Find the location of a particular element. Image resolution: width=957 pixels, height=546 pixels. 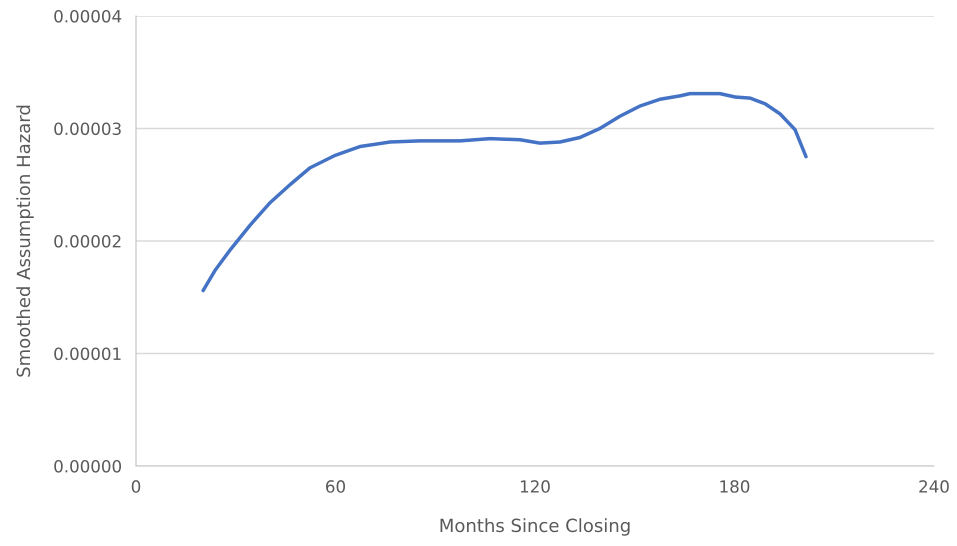

x-tick-label: 240 is located at coordinates (934, 486).